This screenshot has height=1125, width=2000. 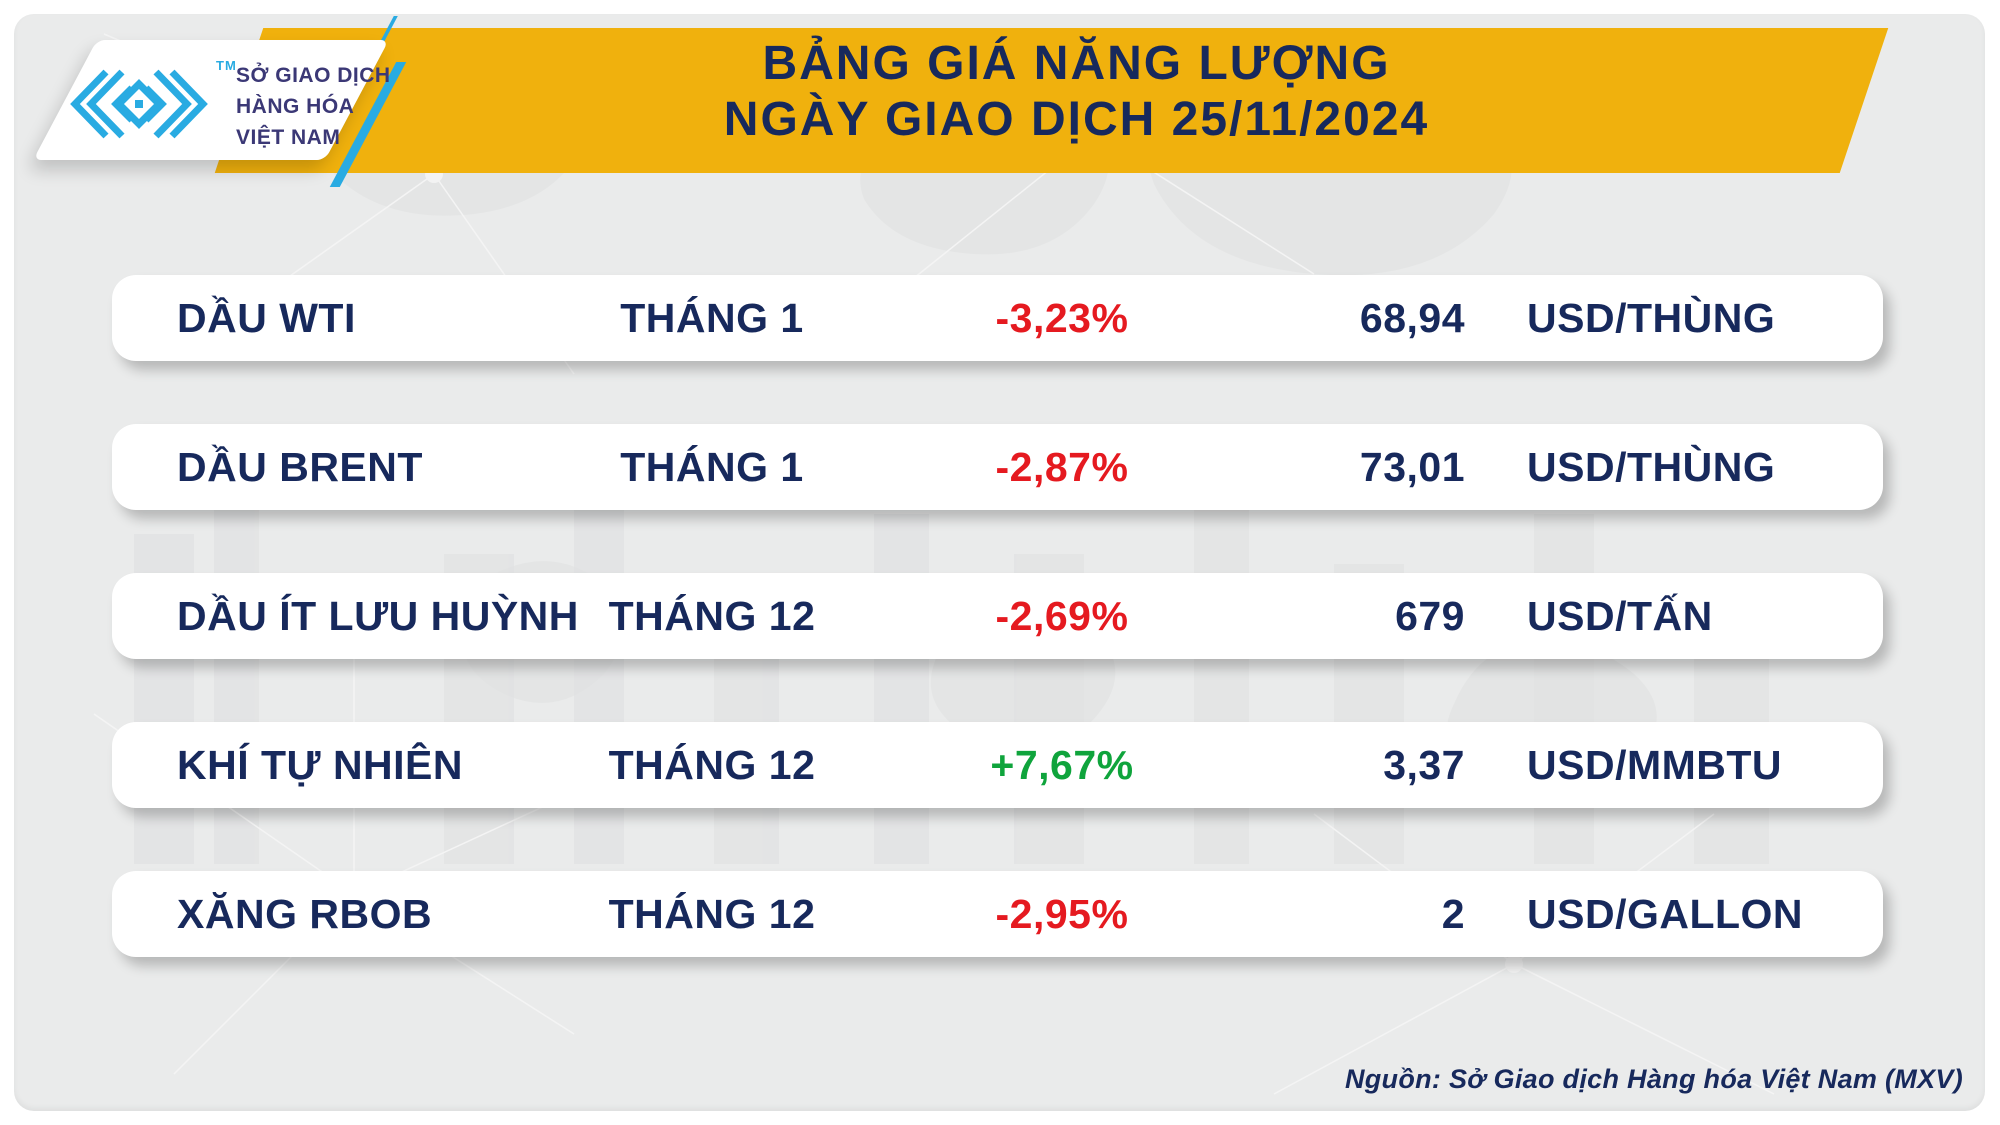 What do you see at coordinates (1062, 317) in the screenshot?
I see `change-percent: -3,23%` at bounding box center [1062, 317].